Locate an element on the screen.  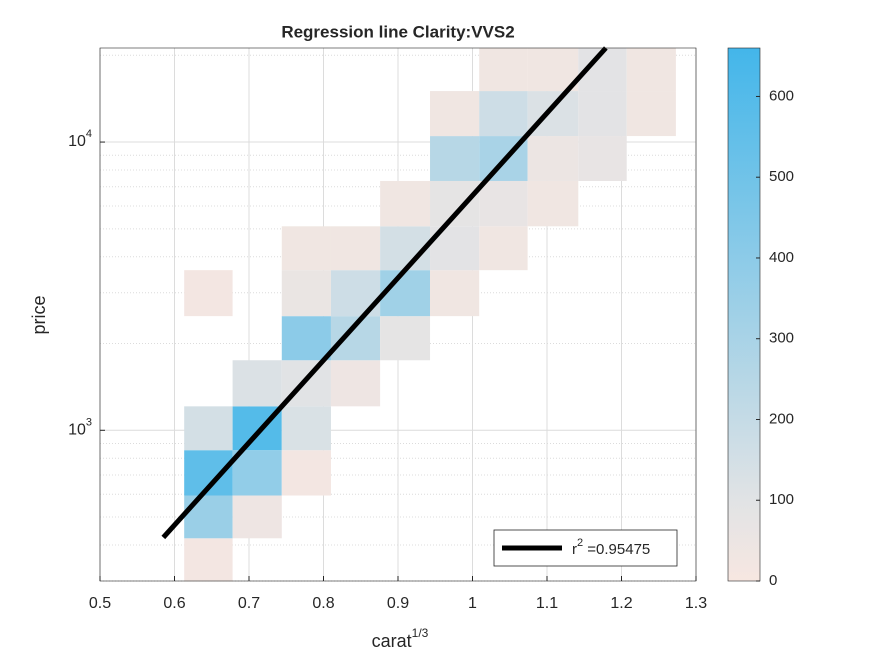
x-tick-label: 1.2 is located at coordinates (621, 603).